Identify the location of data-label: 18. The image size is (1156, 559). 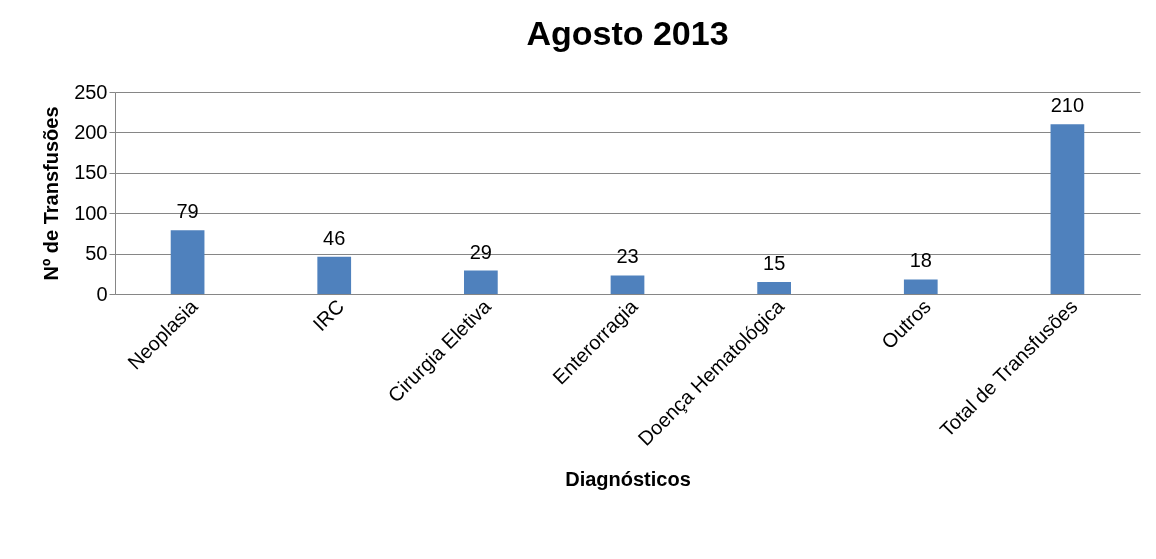
(920, 260).